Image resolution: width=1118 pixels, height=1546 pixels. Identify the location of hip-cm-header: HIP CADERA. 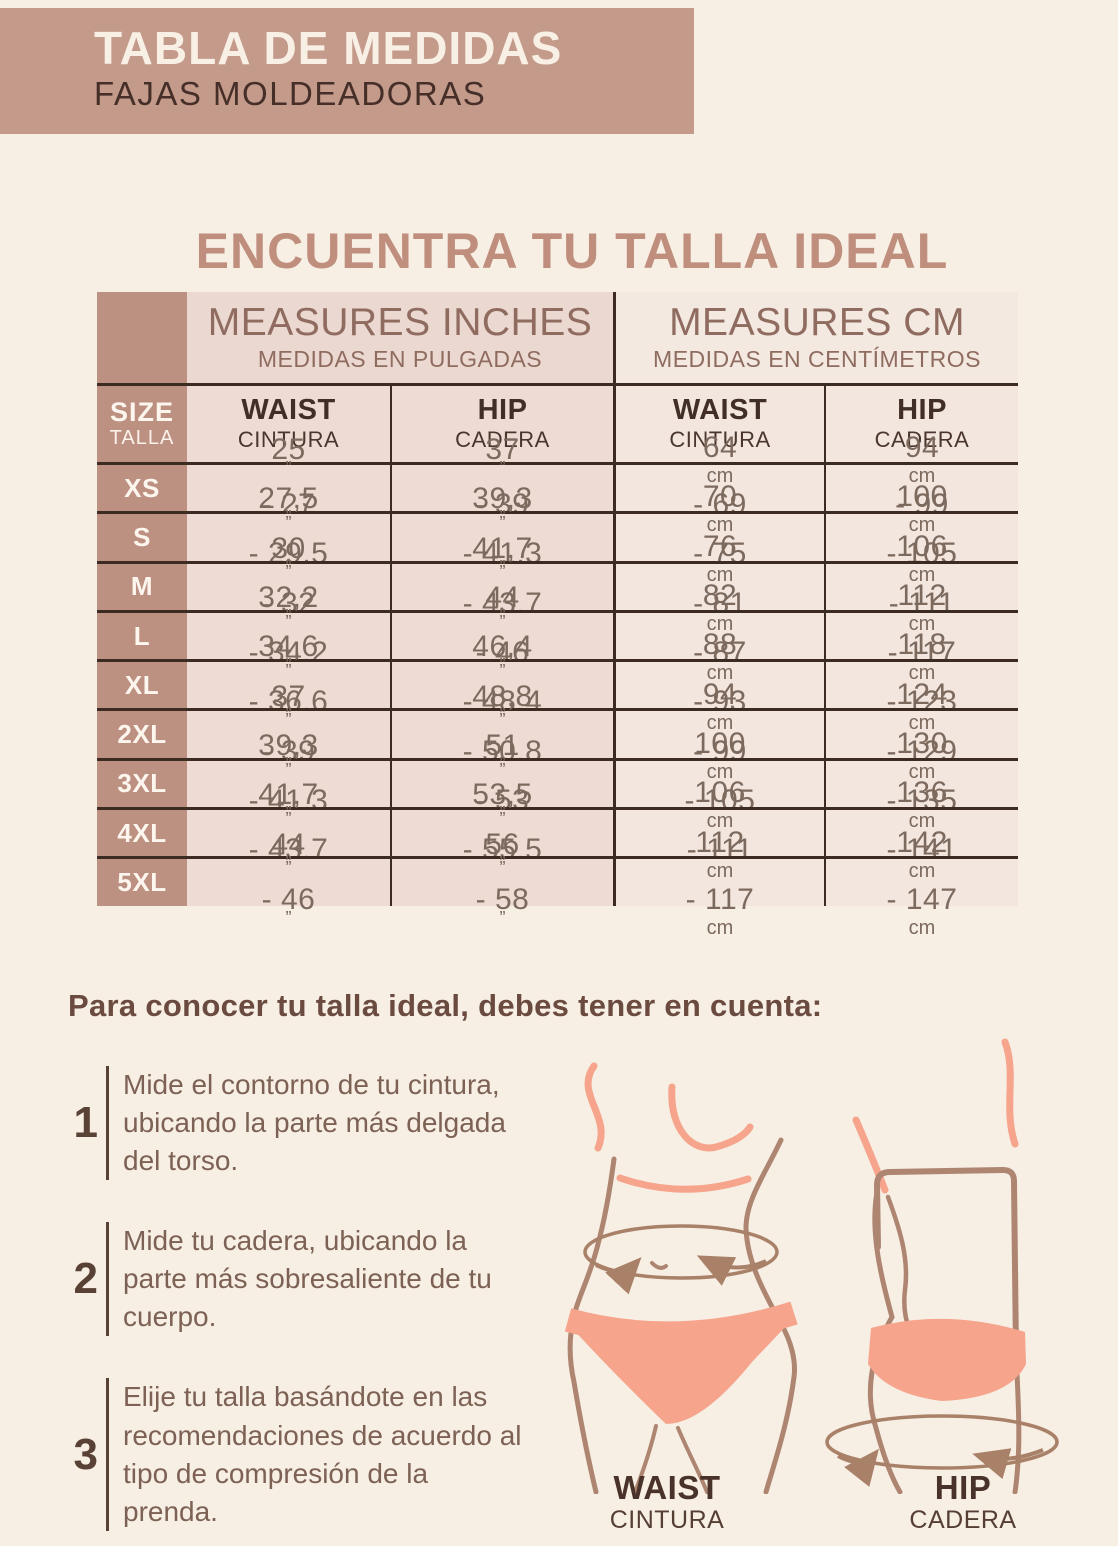
(921, 422).